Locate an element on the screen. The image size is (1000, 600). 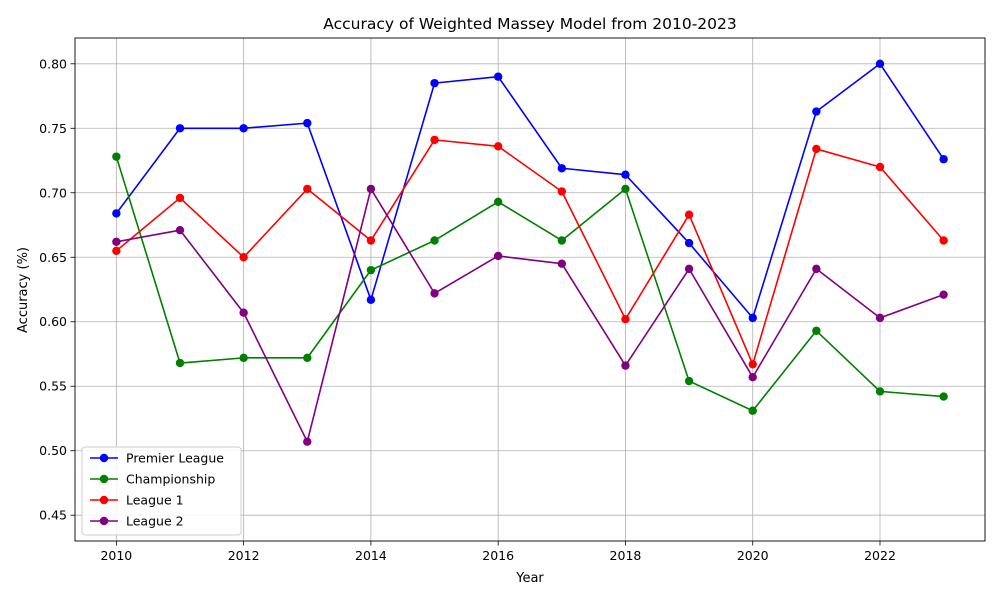
legend-item-league-1: League 1 is located at coordinates (137, 500).